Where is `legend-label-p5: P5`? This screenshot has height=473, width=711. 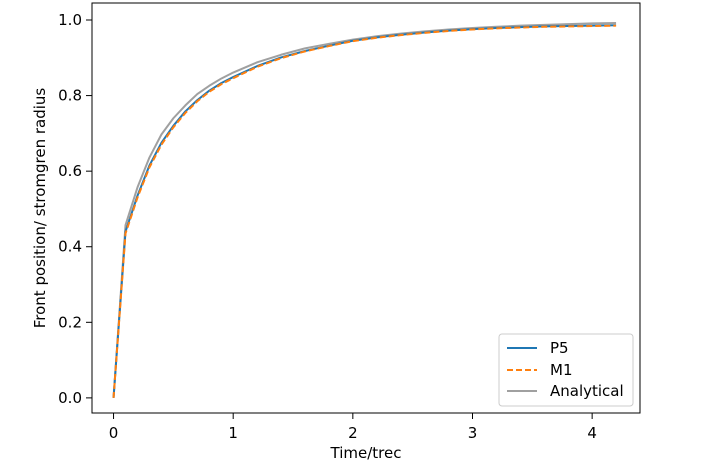
legend-label-p5: P5 is located at coordinates (559, 348).